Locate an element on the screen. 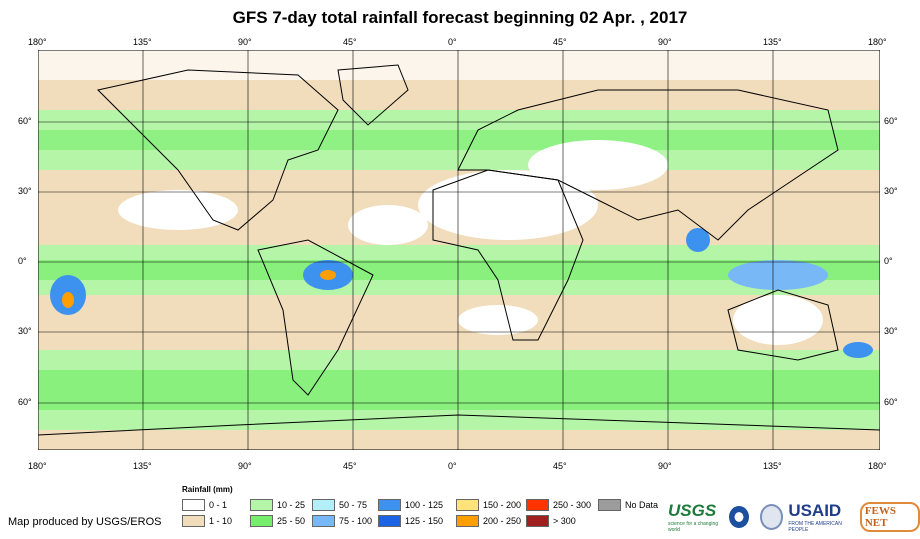 This screenshot has width=920, height=539. legend-item: 25 - 50 is located at coordinates (277, 521).